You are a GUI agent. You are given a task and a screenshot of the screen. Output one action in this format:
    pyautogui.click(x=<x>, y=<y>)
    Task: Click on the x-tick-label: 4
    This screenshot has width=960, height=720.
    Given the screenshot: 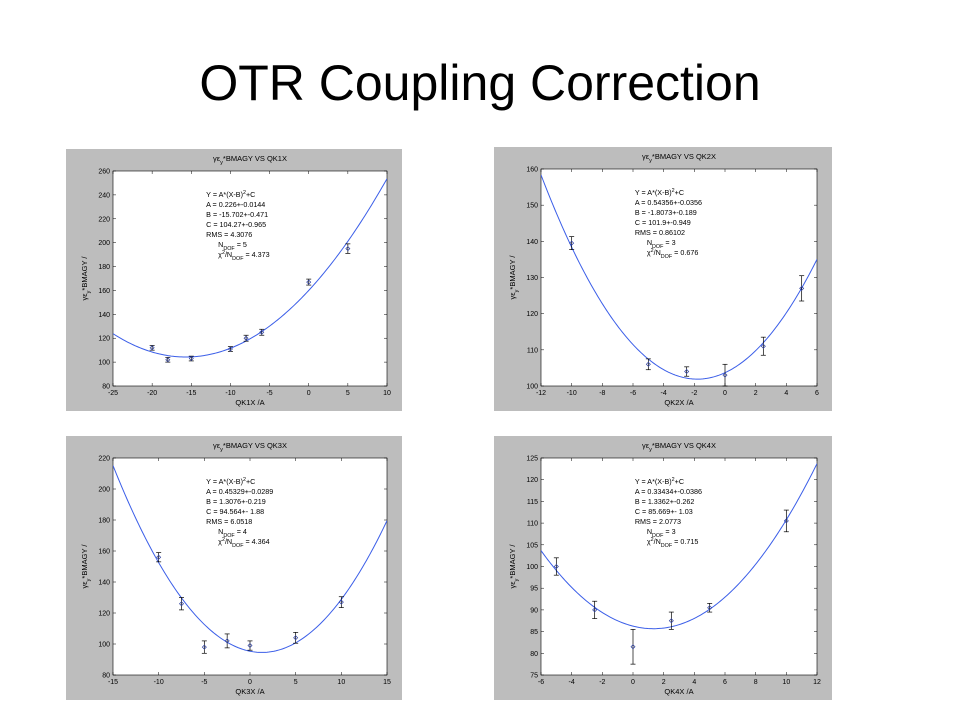 What is the action you would take?
    pyautogui.click(x=786, y=393)
    